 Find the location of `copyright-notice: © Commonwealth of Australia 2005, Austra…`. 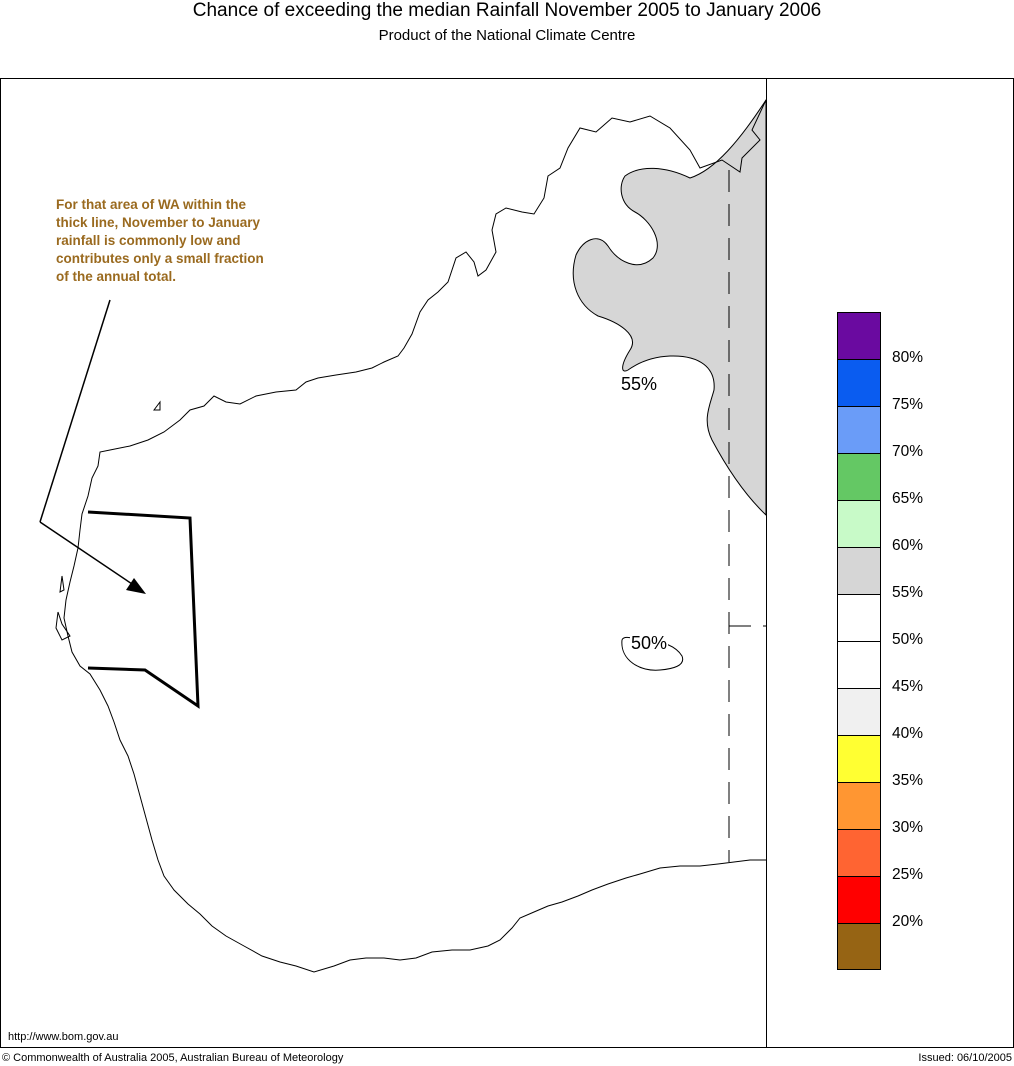

copyright-notice: © Commonwealth of Australia 2005, Austra… is located at coordinates (173, 1058).